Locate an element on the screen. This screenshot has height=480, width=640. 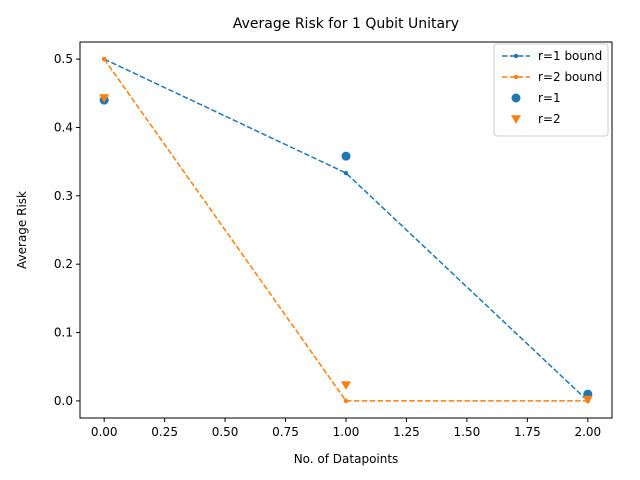
chart-title: Average Risk for 1 Qubit Unitary is located at coordinates (346, 24).